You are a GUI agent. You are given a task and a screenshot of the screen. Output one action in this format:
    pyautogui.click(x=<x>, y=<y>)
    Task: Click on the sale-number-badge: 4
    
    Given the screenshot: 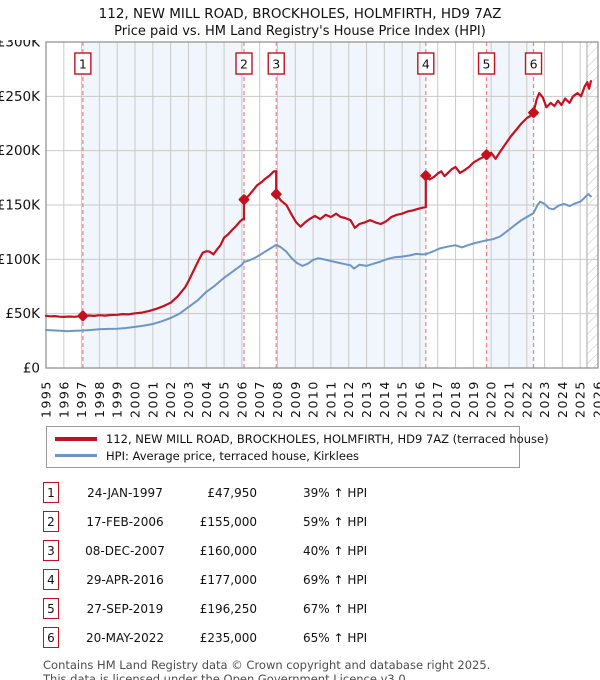 What is the action you would take?
    pyautogui.click(x=51, y=579)
    